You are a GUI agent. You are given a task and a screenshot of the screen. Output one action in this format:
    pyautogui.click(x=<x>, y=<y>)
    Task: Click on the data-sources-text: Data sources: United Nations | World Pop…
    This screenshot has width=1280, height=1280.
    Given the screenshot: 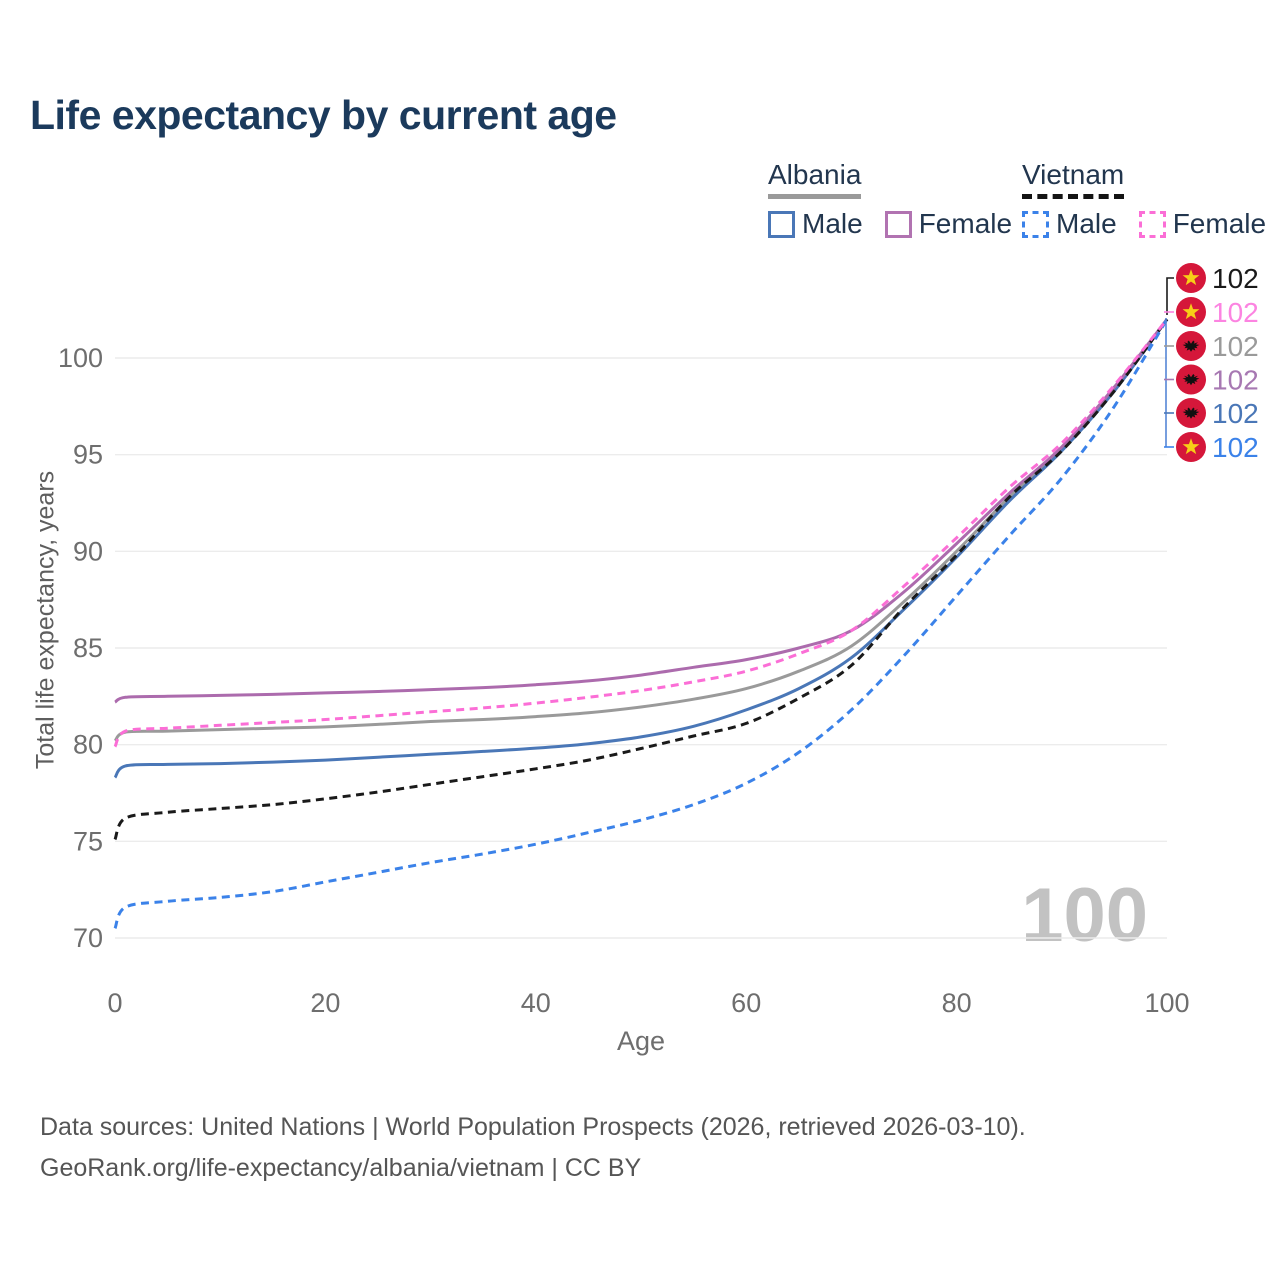 What is the action you would take?
    pyautogui.click(x=533, y=1127)
    